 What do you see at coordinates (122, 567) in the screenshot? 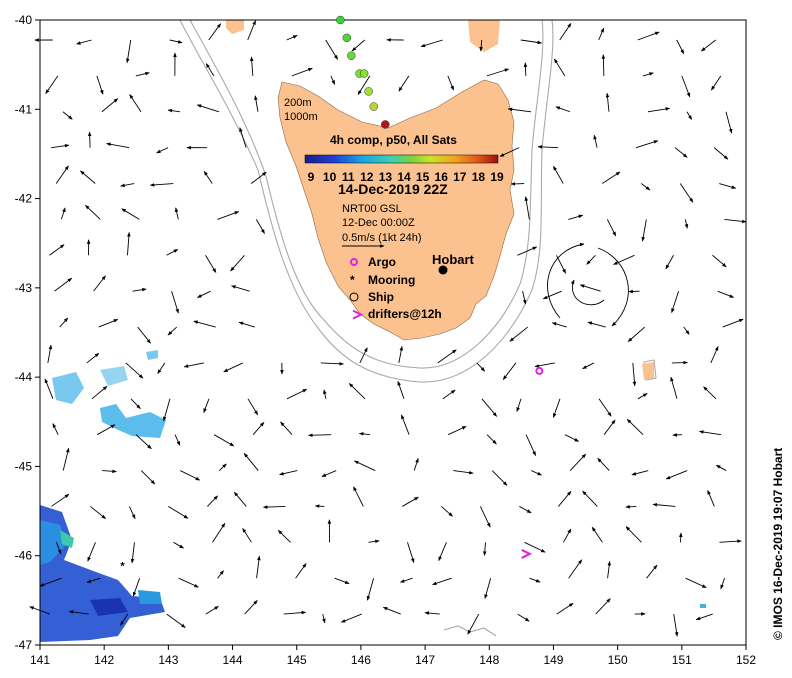
I see `mooring-marker: *` at bounding box center [122, 567].